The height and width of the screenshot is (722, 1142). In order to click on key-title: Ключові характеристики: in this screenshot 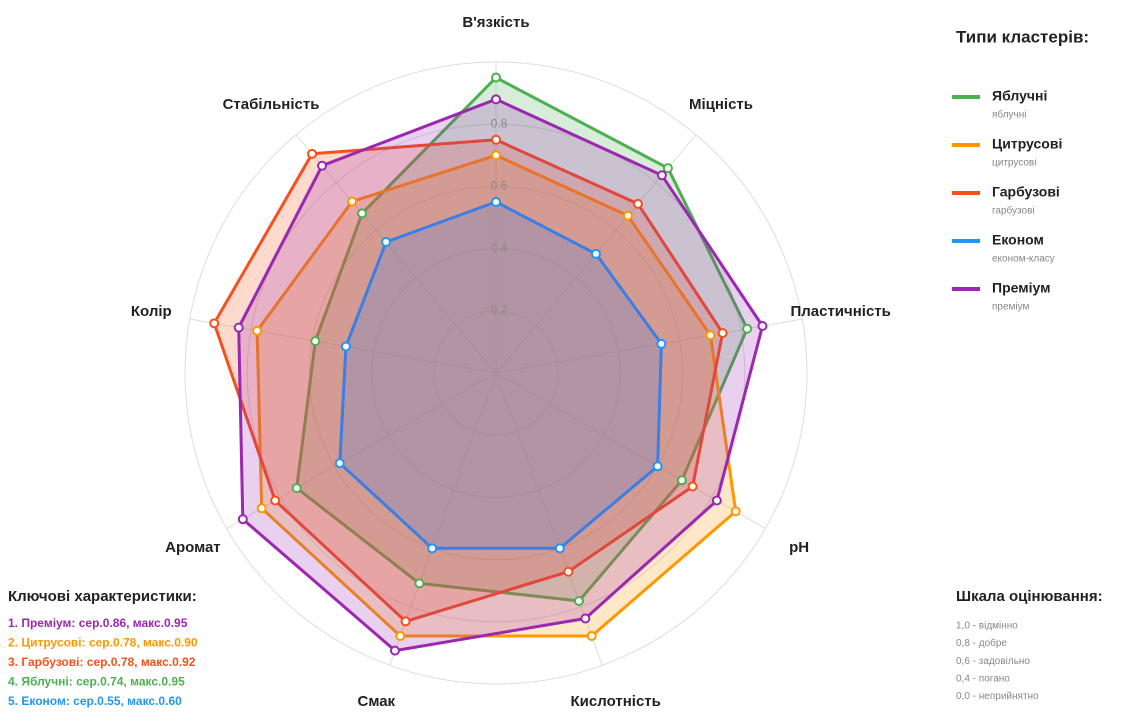, I will do `click(102, 596)`.